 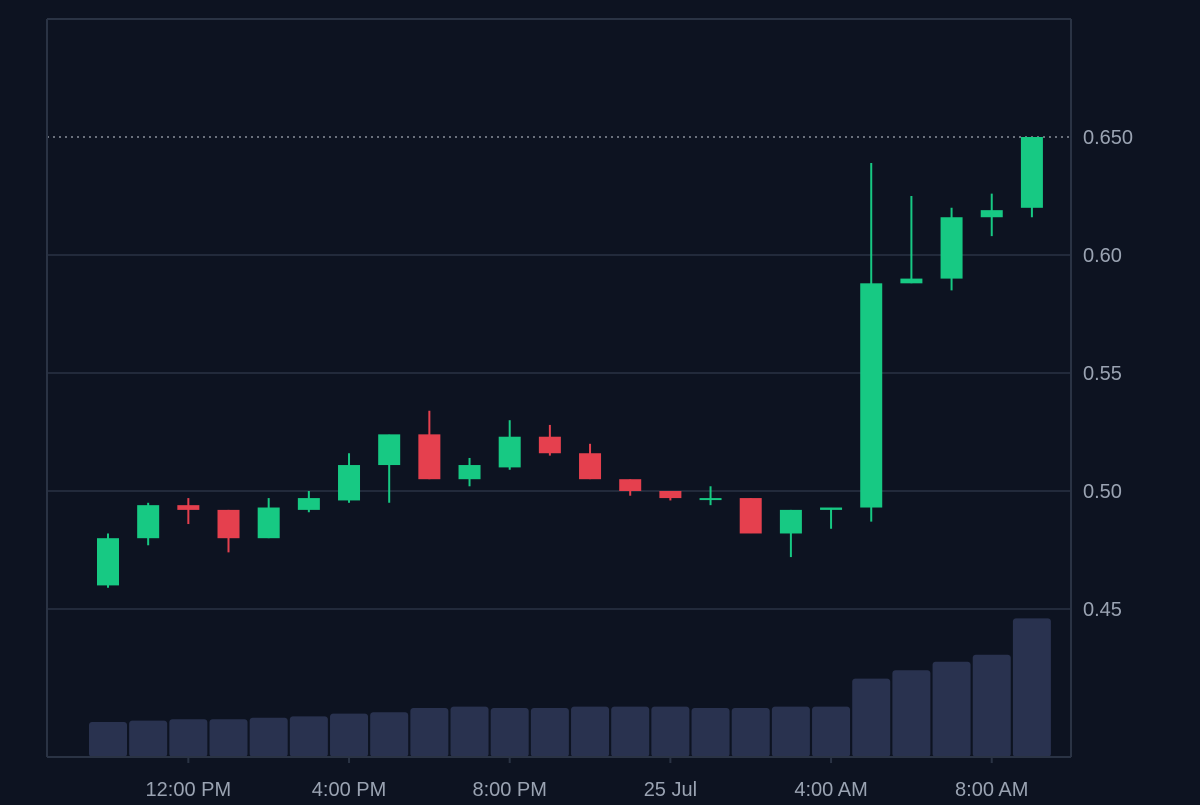 I want to click on time-tick-label: 8:00 PM, so click(x=509, y=789).